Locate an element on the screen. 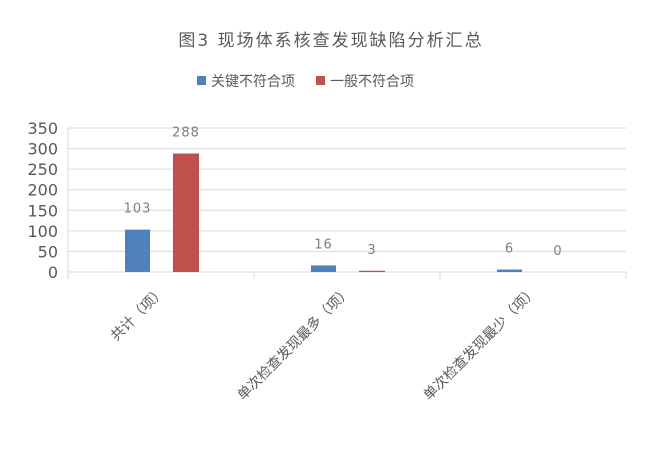 Image resolution: width=662 pixels, height=467 pixels. y-tick-label: 300 is located at coordinates (42, 149).